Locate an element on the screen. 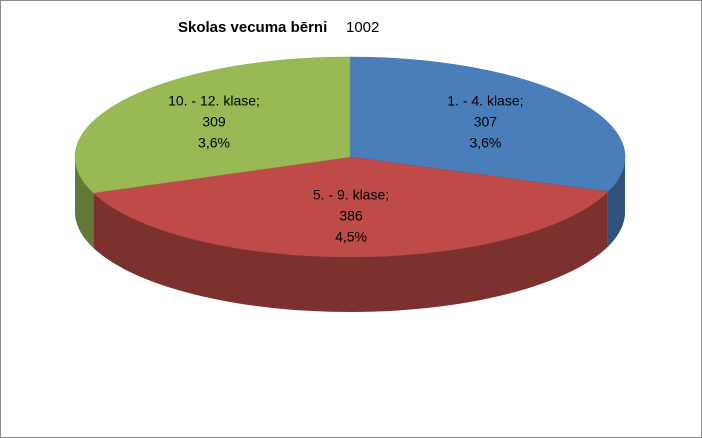  chart-title: Skolas vecuma bērni is located at coordinates (252, 27).